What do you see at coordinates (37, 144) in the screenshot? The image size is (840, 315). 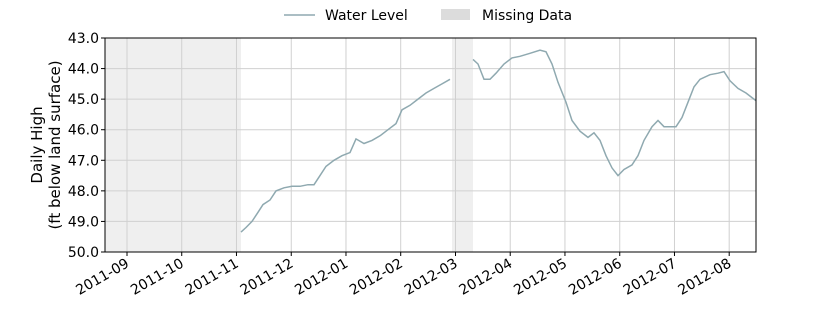 I see `y-axis-label-line: Daily High` at bounding box center [37, 144].